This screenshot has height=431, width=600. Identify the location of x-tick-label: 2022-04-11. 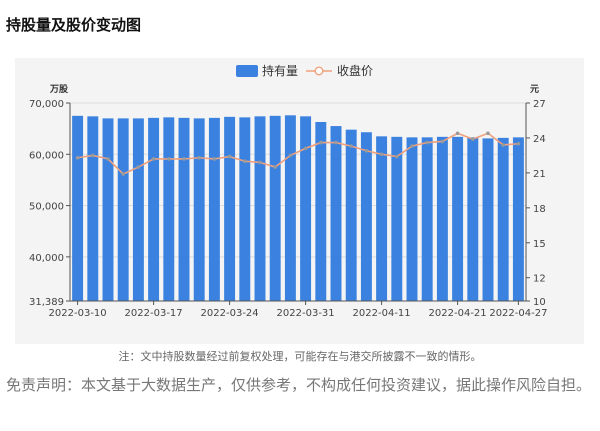
(382, 313).